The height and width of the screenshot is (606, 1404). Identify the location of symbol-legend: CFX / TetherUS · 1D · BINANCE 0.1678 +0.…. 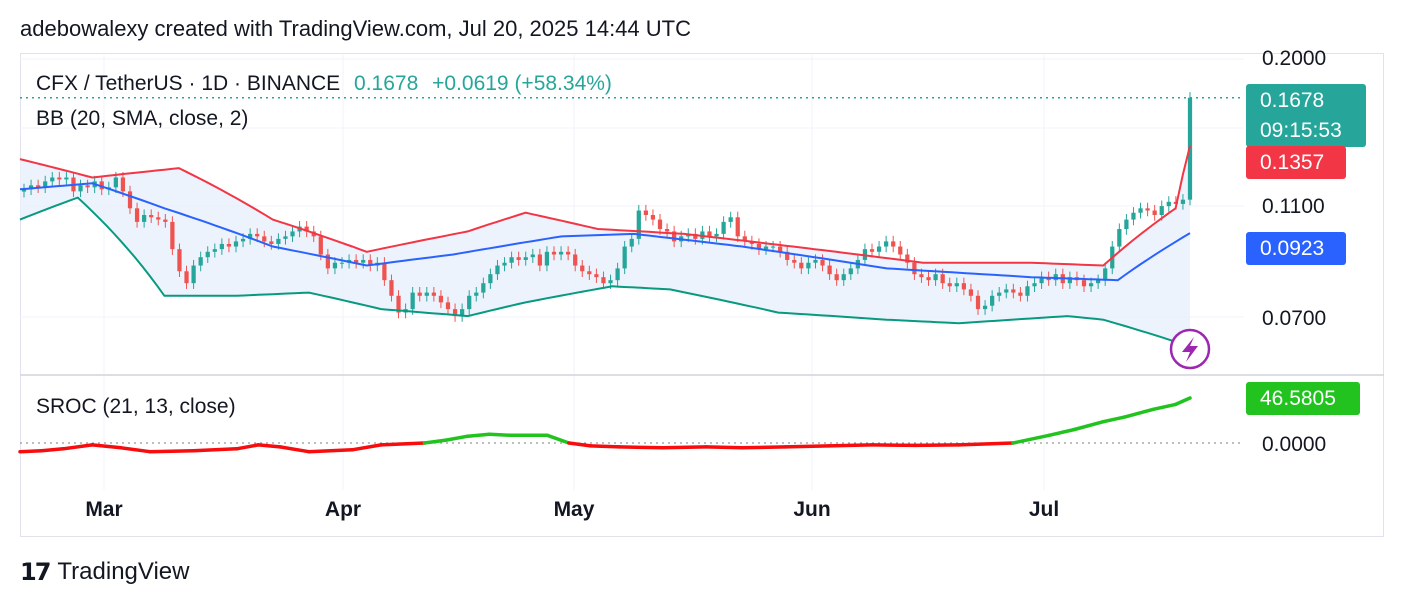
(324, 84).